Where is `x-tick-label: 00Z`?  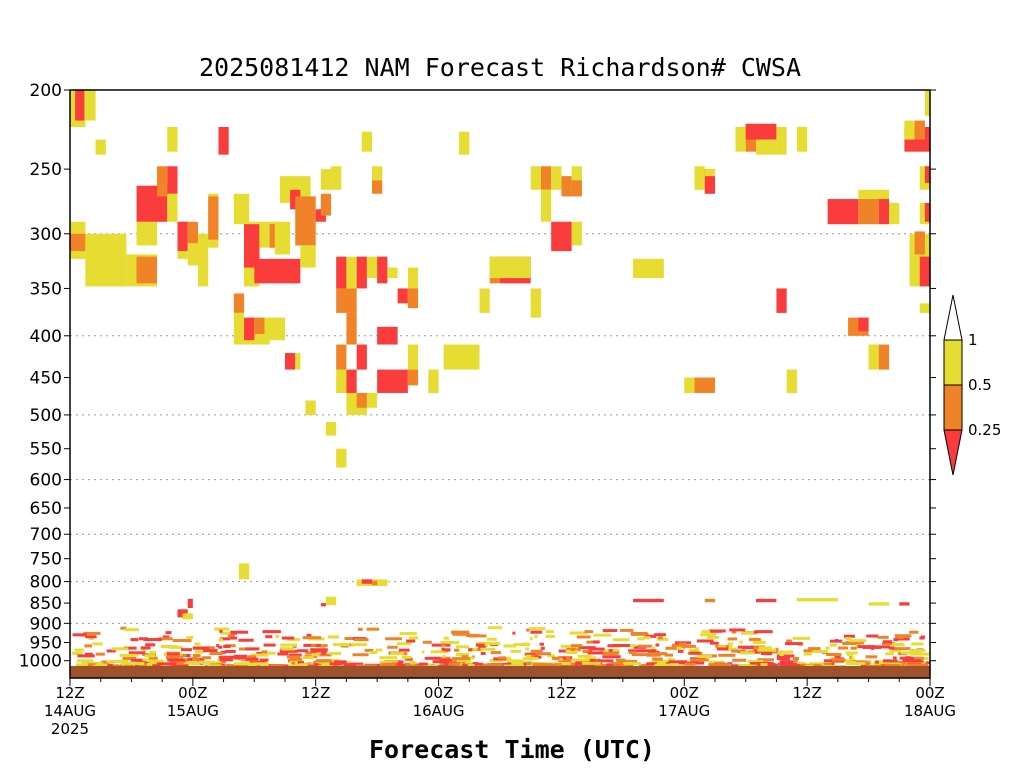
x-tick-label: 00Z is located at coordinates (438, 693).